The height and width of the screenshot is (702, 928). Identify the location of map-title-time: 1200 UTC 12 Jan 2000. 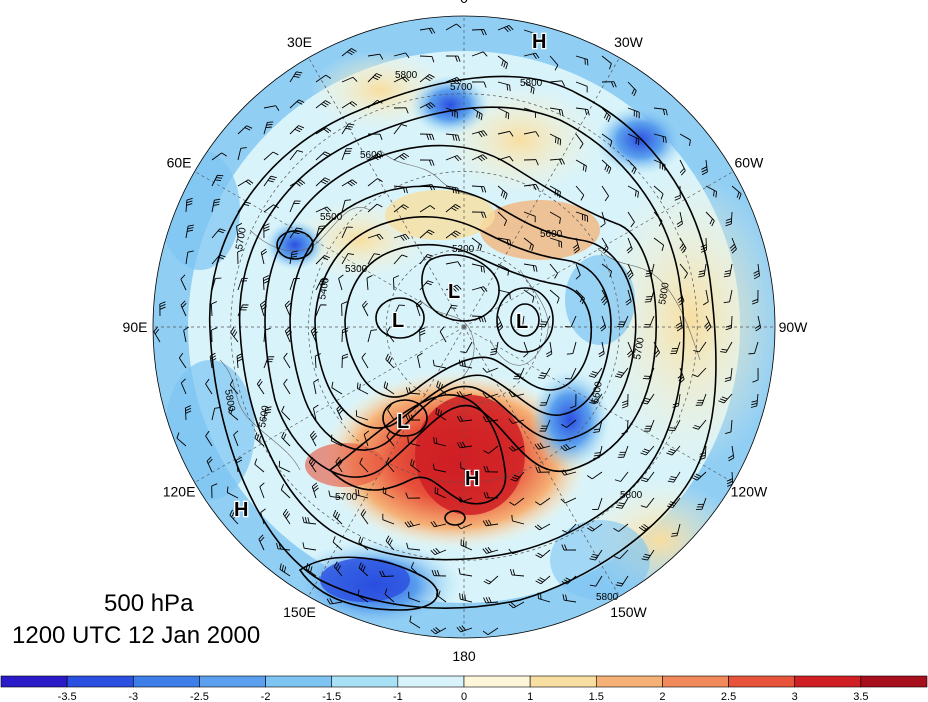
(136, 635).